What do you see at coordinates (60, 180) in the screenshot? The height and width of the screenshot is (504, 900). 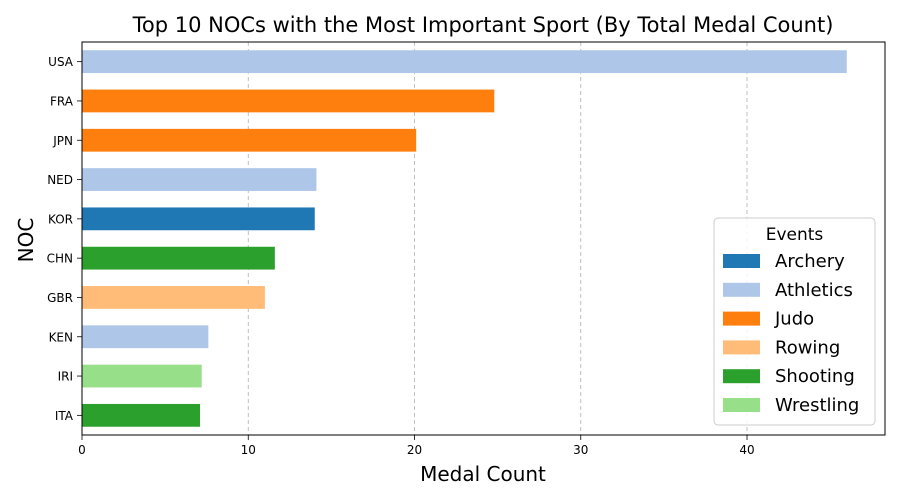 I see `y-tick-label: NED` at bounding box center [60, 180].